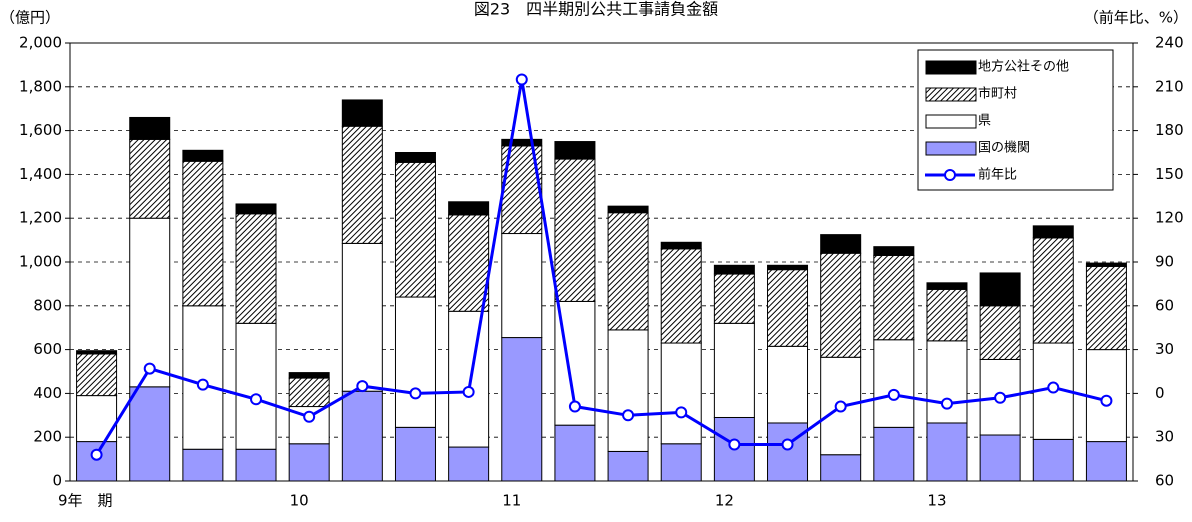 This screenshot has width=1192, height=522. Describe the element at coordinates (1164, 305) in the screenshot. I see `y2-tick-label: 60` at that location.